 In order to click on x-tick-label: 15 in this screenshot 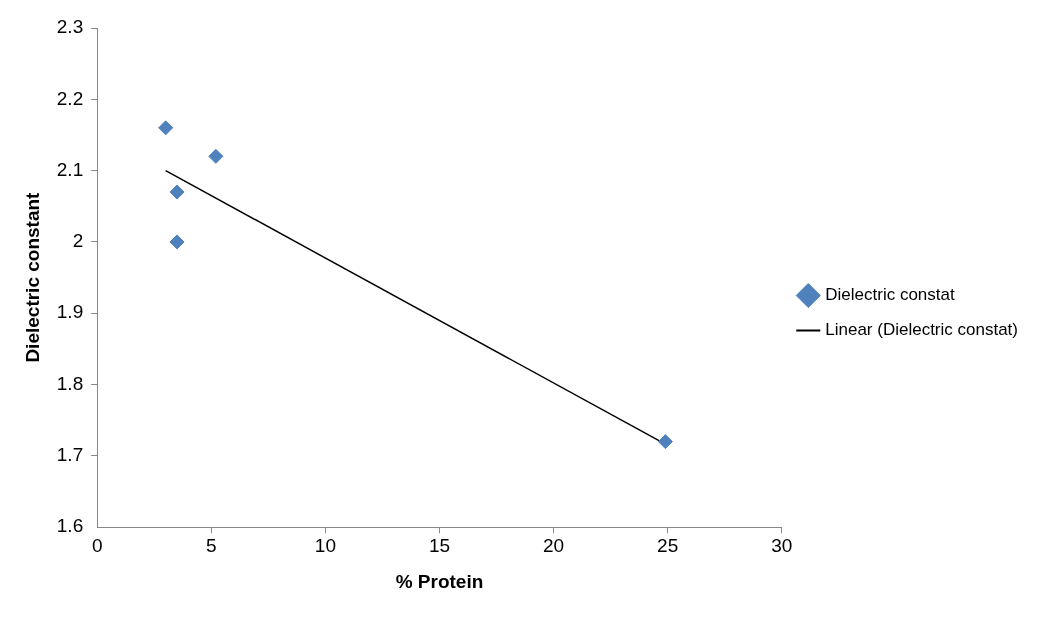, I will do `click(439, 545)`.